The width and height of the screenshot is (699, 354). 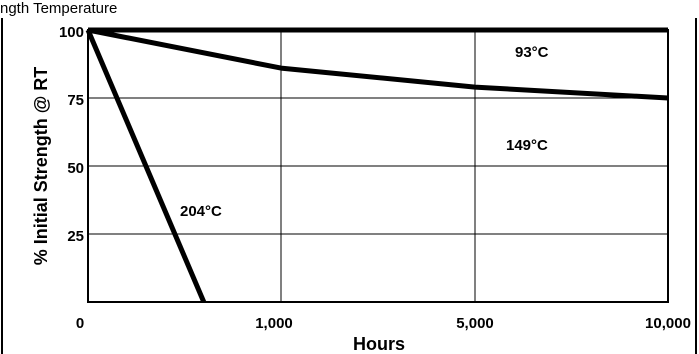 What do you see at coordinates (75, 100) in the screenshot?
I see `y-tick-label: 75` at bounding box center [75, 100].